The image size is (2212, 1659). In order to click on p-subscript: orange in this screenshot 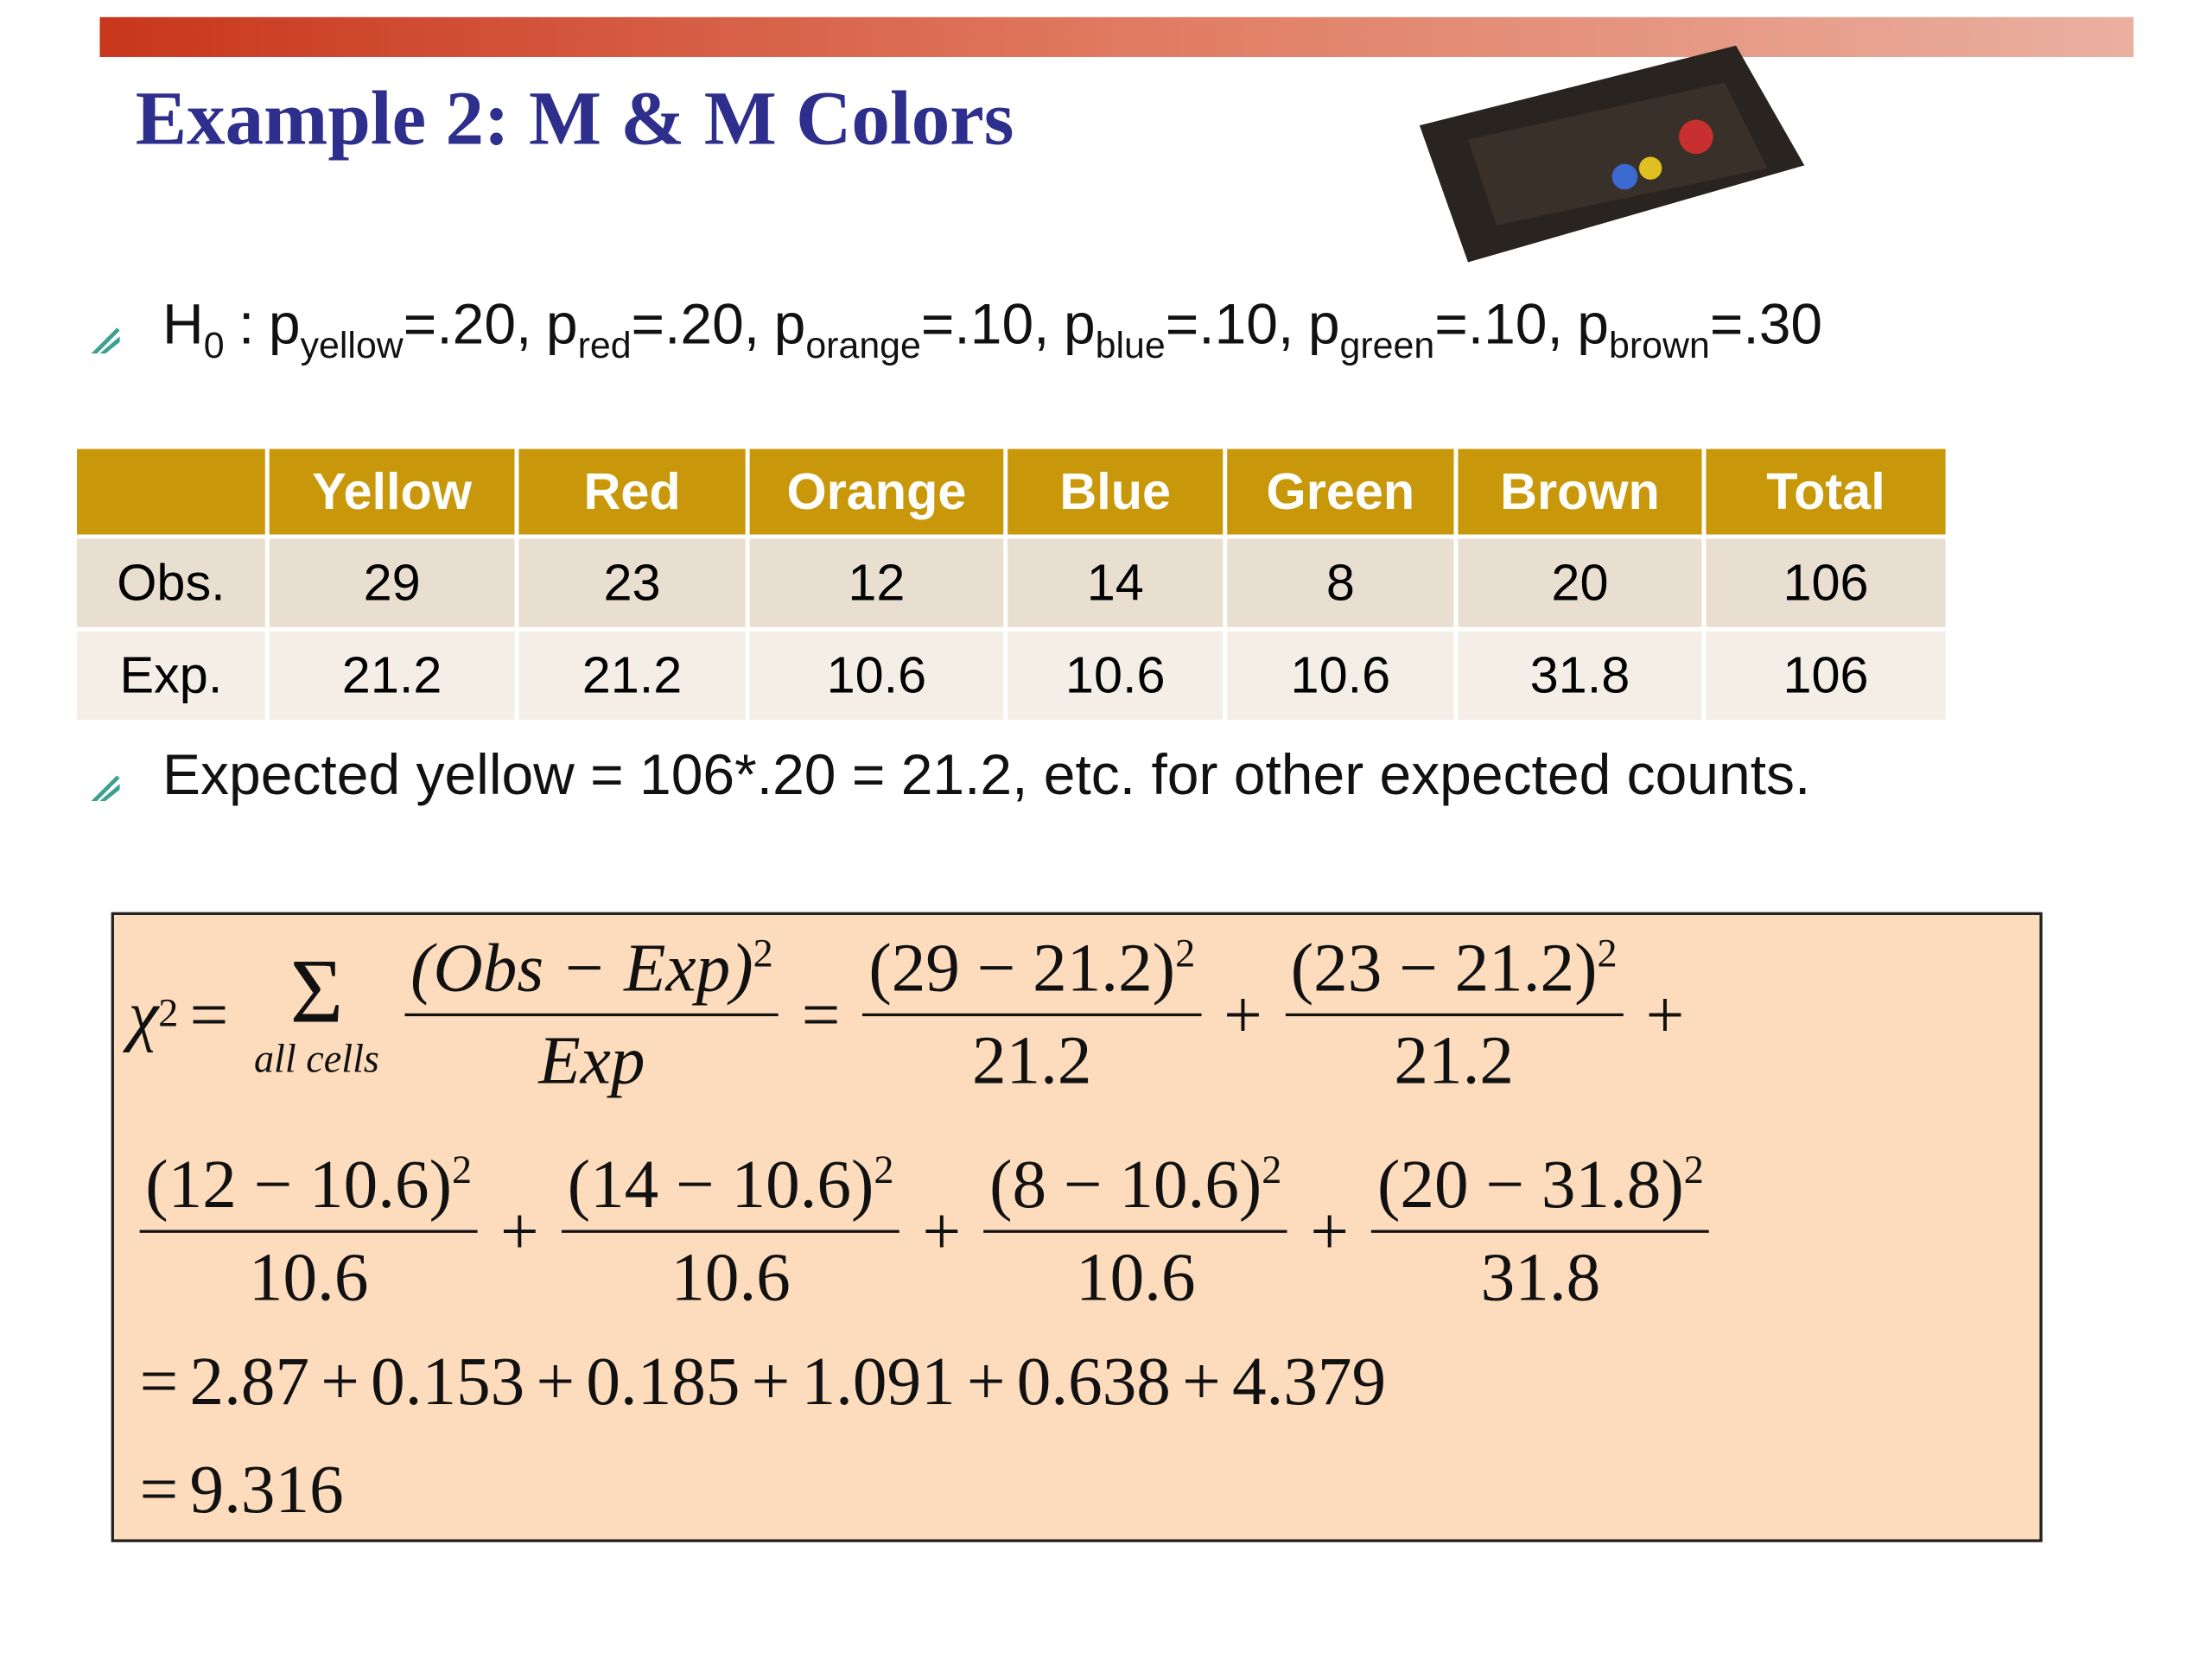, I will do `click(863, 344)`.